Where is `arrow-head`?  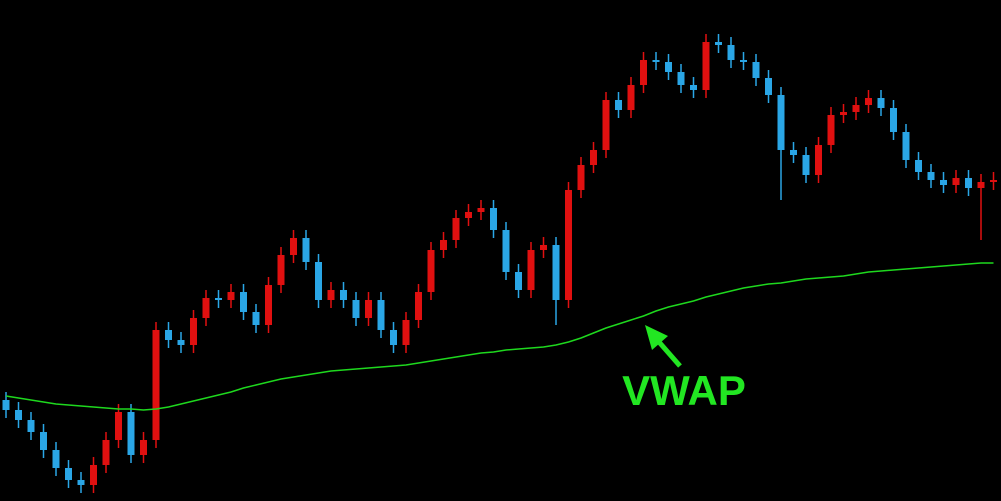 arrow-head is located at coordinates (656, 337).